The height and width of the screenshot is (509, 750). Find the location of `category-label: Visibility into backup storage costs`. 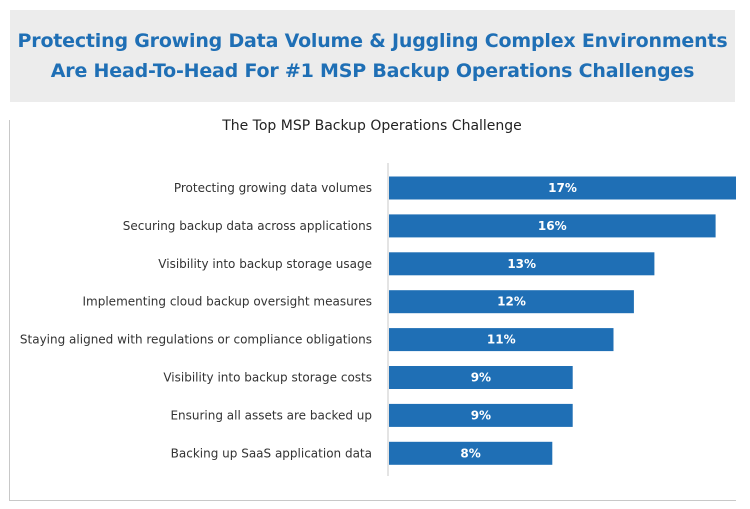

category-label: Visibility into backup storage costs is located at coordinates (267, 378).